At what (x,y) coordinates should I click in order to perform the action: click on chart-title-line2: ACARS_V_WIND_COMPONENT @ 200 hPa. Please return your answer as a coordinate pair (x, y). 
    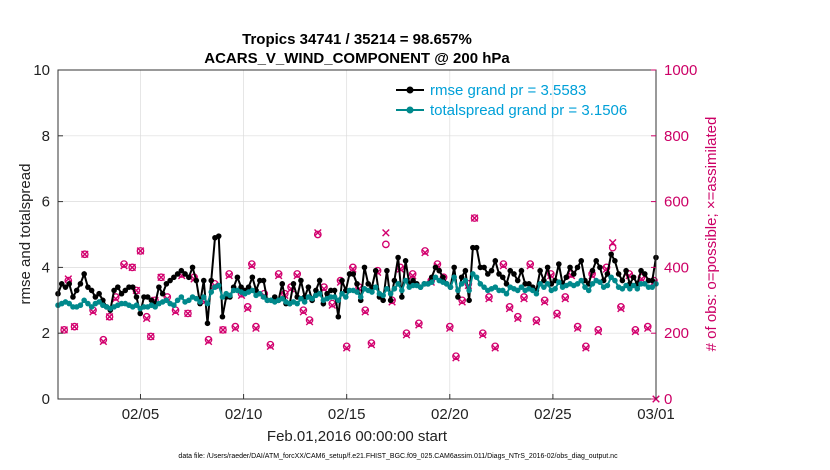
    Looking at the image, I should click on (357, 58).